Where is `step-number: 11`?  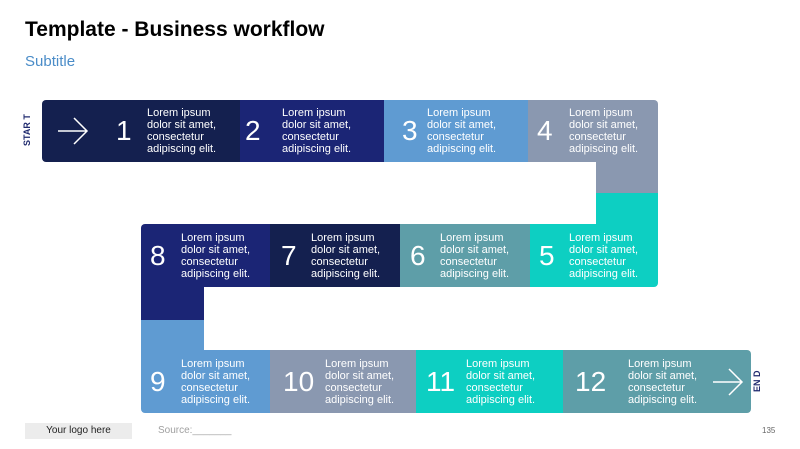
step-number: 11 is located at coordinates (441, 381).